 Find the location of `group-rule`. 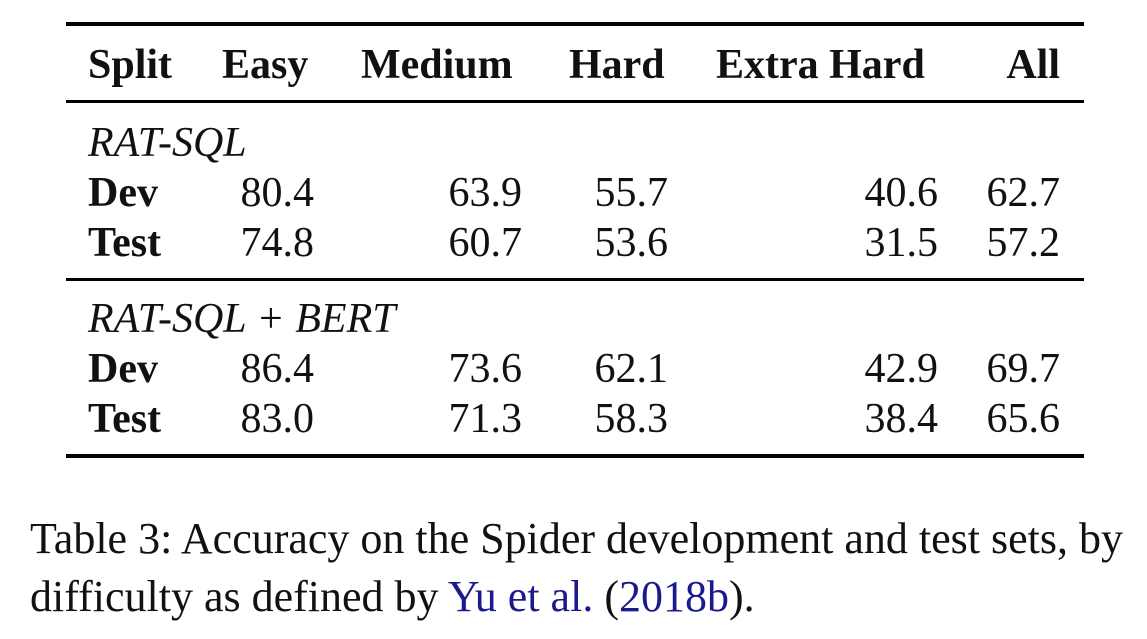

group-rule is located at coordinates (575, 279).